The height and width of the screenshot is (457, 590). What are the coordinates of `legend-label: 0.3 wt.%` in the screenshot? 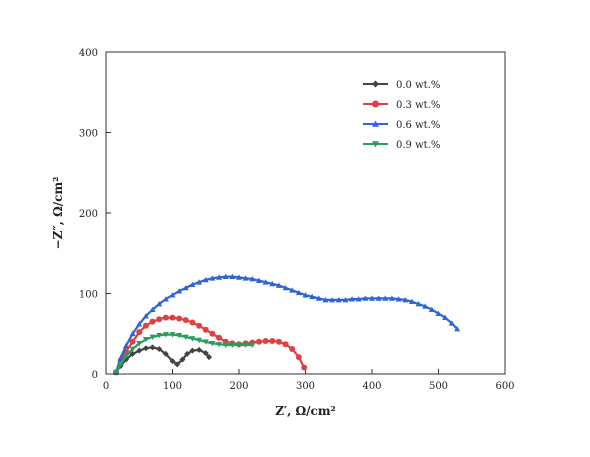 It's located at (418, 105).